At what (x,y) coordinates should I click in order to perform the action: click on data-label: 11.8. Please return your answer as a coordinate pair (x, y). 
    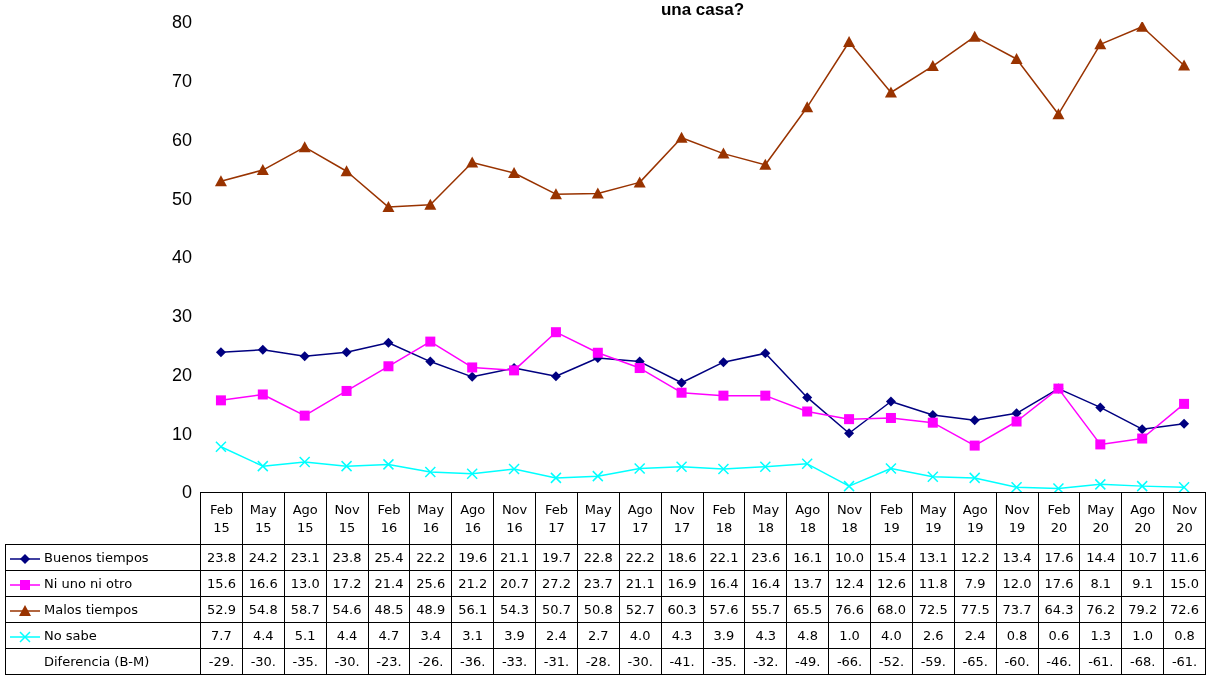
    Looking at the image, I should click on (933, 583).